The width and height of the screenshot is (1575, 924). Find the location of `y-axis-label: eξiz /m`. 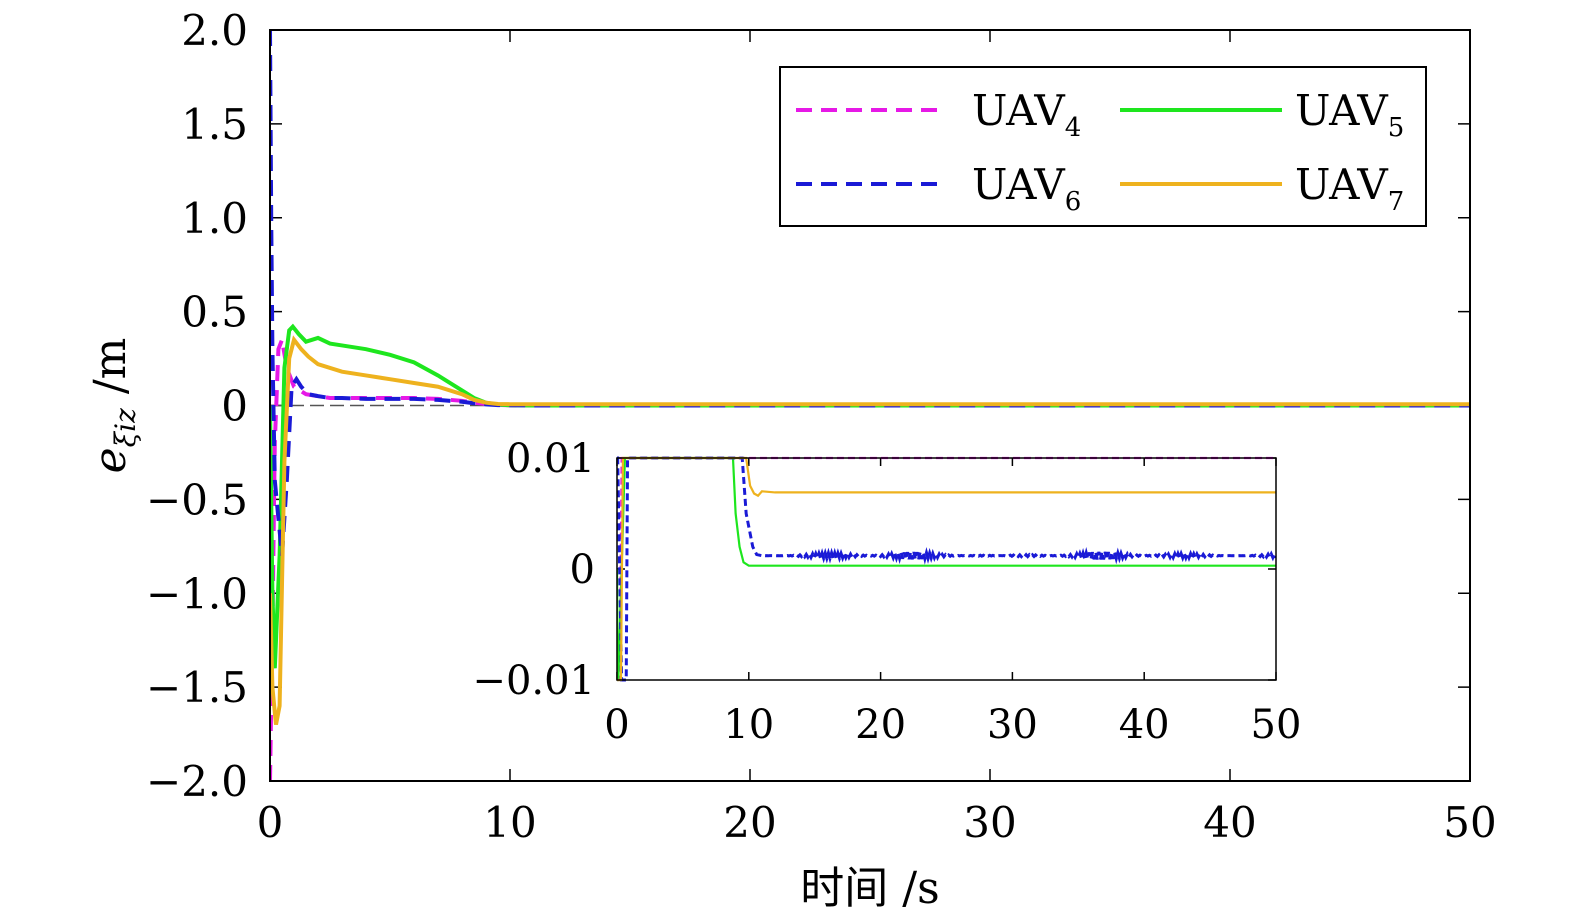

y-axis-label: eξiz /m is located at coordinates (113, 406).